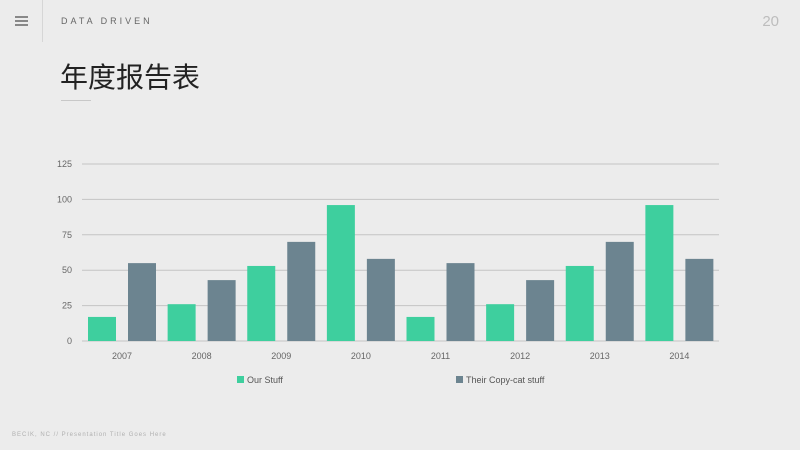 The image size is (800, 450). What do you see at coordinates (380, 299) in the screenshot?
I see `bar-series2-2010` at bounding box center [380, 299].